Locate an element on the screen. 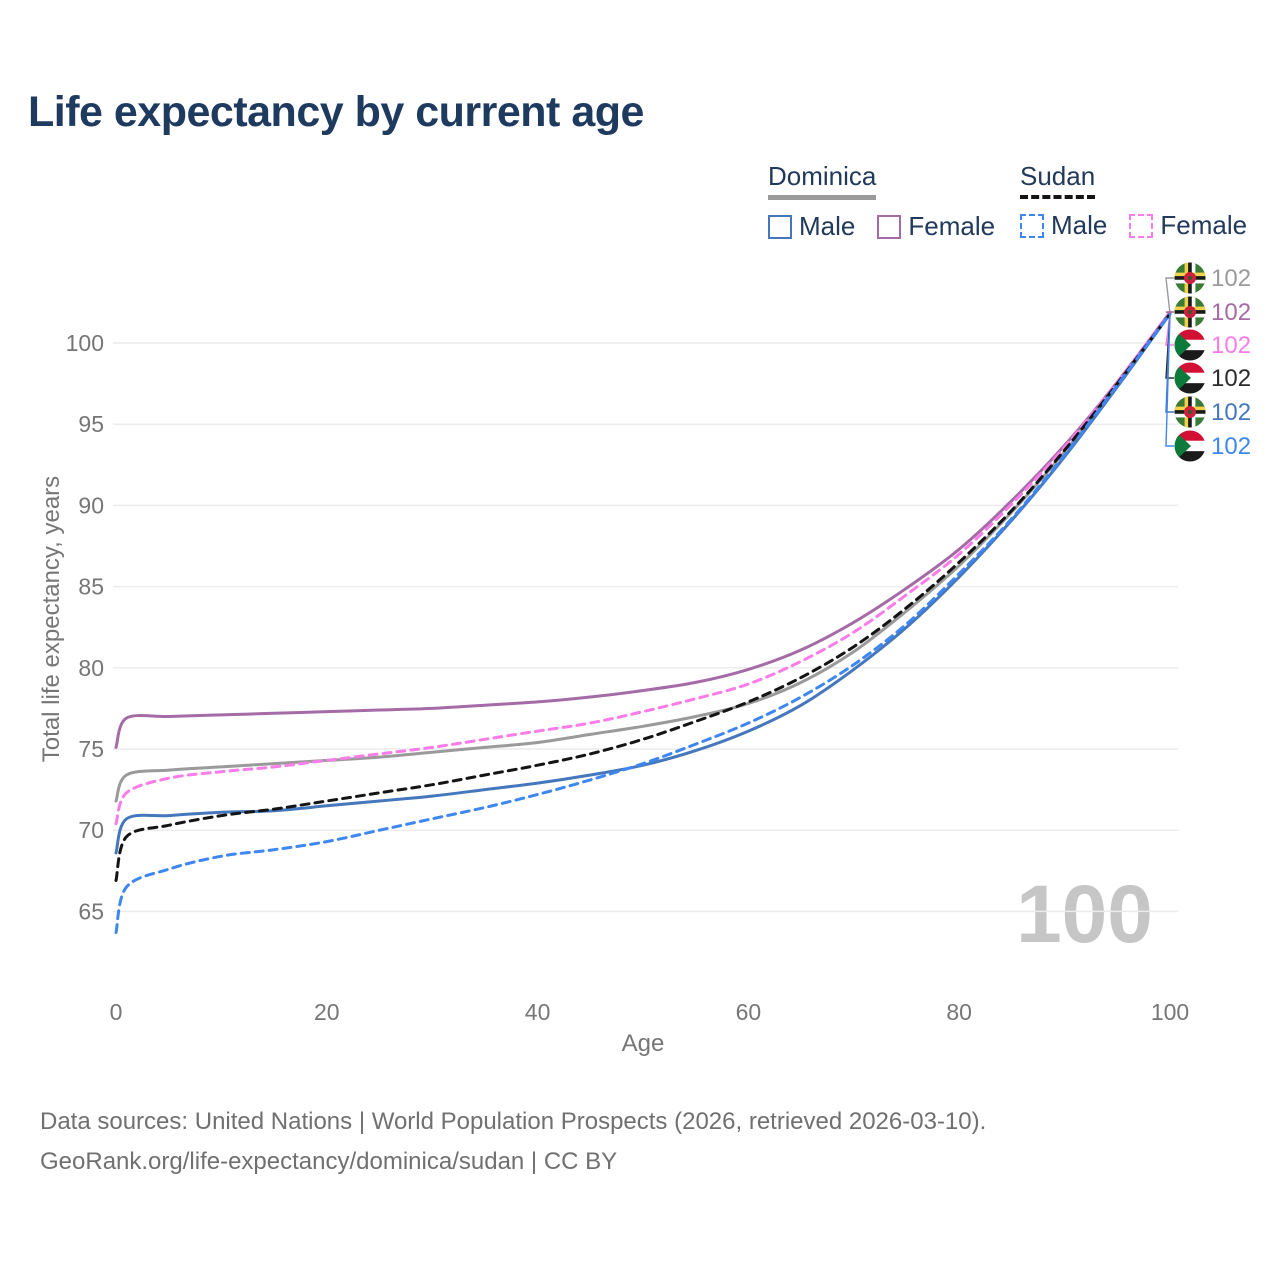 This screenshot has height=1280, width=1280. sudan-male-swatch-icon is located at coordinates (1032, 225).